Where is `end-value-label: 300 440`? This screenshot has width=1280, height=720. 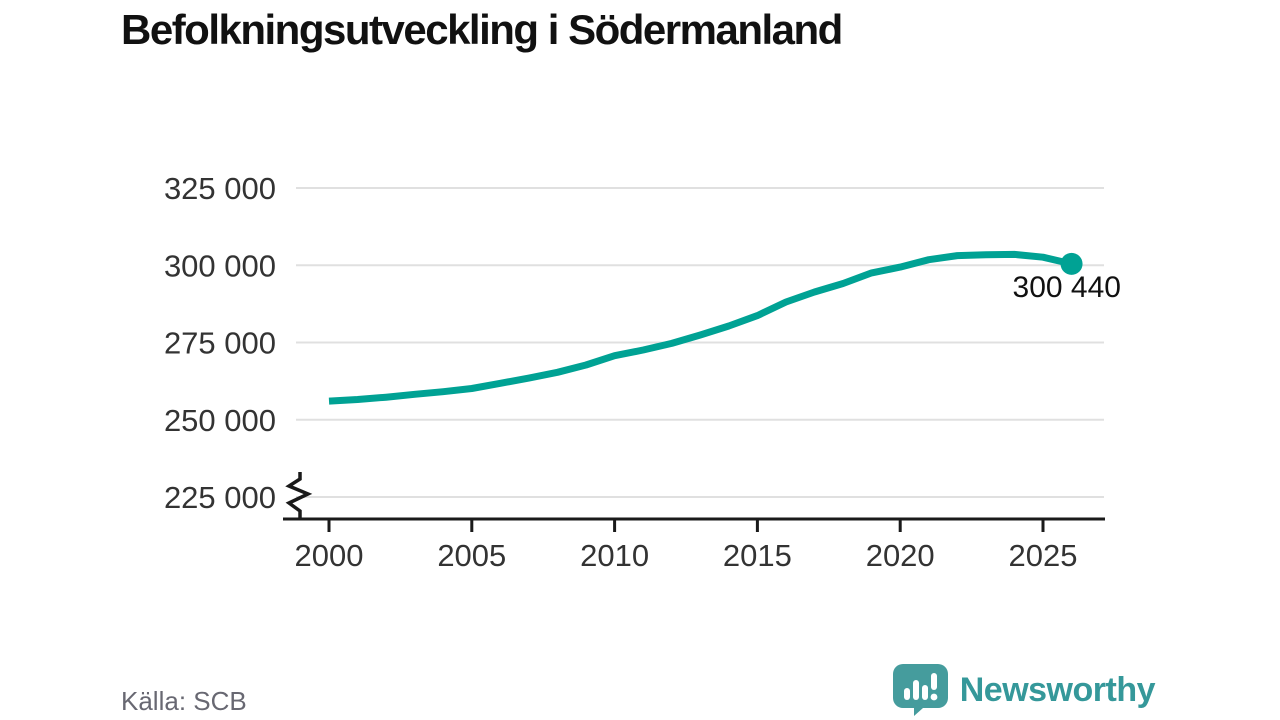
end-value-label: 300 440 is located at coordinates (1067, 287).